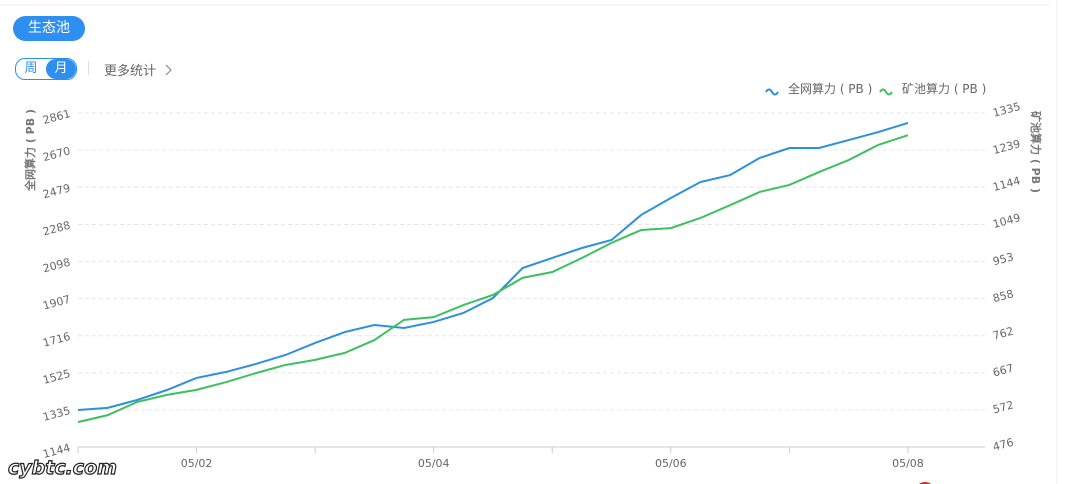 This screenshot has height=484, width=1072. Describe the element at coordinates (1006, 110) in the screenshot. I see `y2-tick-label: 1335` at that location.